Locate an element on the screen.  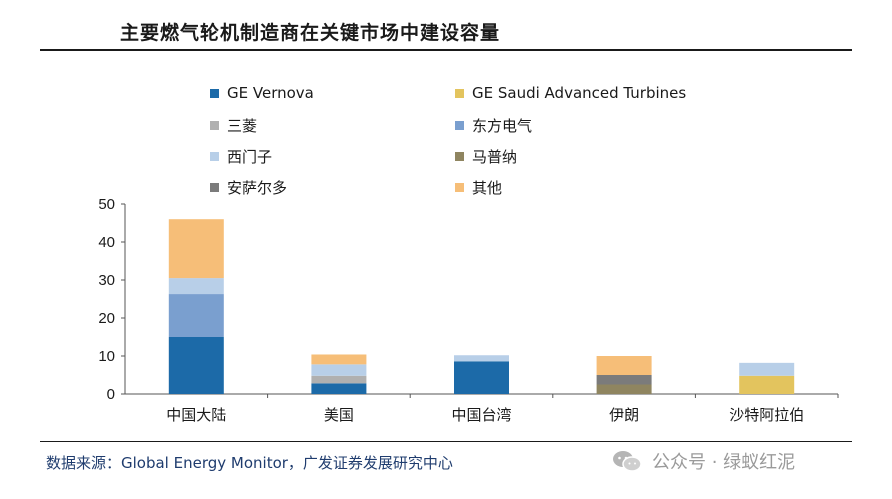
legend-item: 马普纳 is located at coordinates (486, 156).